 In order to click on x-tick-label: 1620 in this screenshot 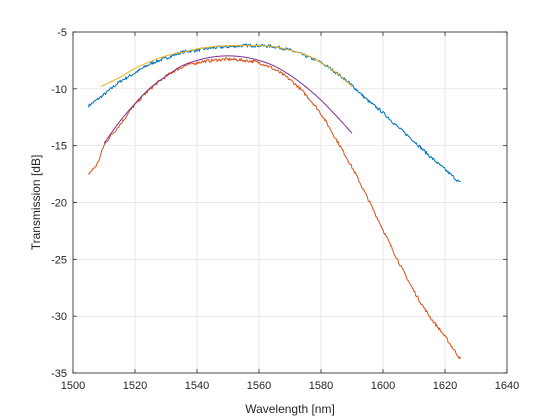, I will do `click(445, 386)`.